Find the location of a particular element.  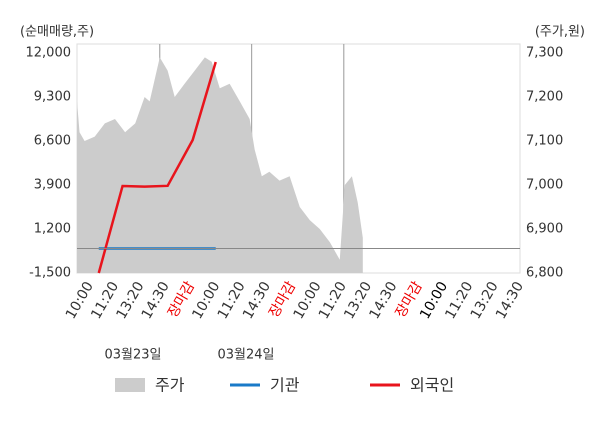

date-label: 03월23일 is located at coordinates (132, 355).